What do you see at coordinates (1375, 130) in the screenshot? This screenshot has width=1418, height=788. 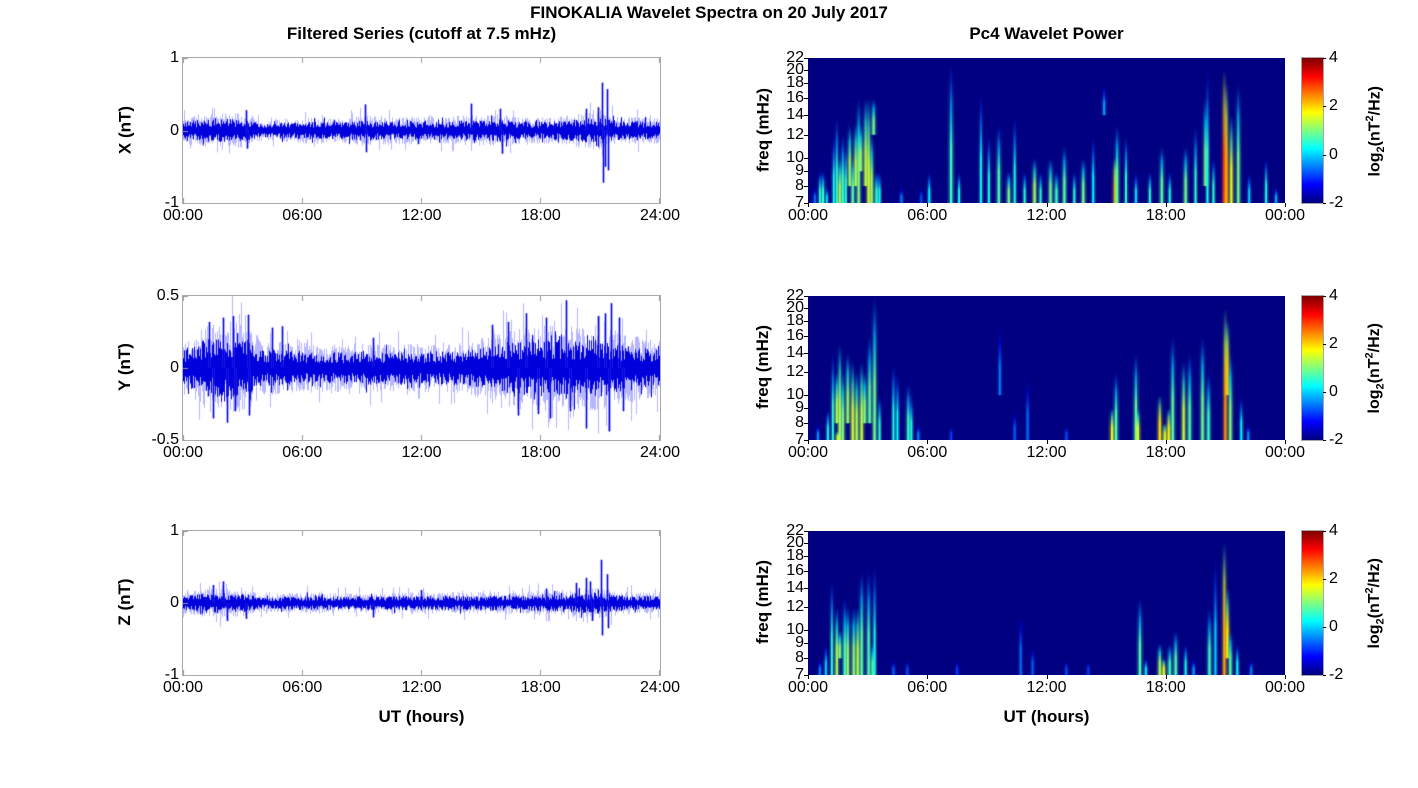 I see `x-wavelet-colorbar-label: log2(nT2/Hz)` at bounding box center [1375, 130].